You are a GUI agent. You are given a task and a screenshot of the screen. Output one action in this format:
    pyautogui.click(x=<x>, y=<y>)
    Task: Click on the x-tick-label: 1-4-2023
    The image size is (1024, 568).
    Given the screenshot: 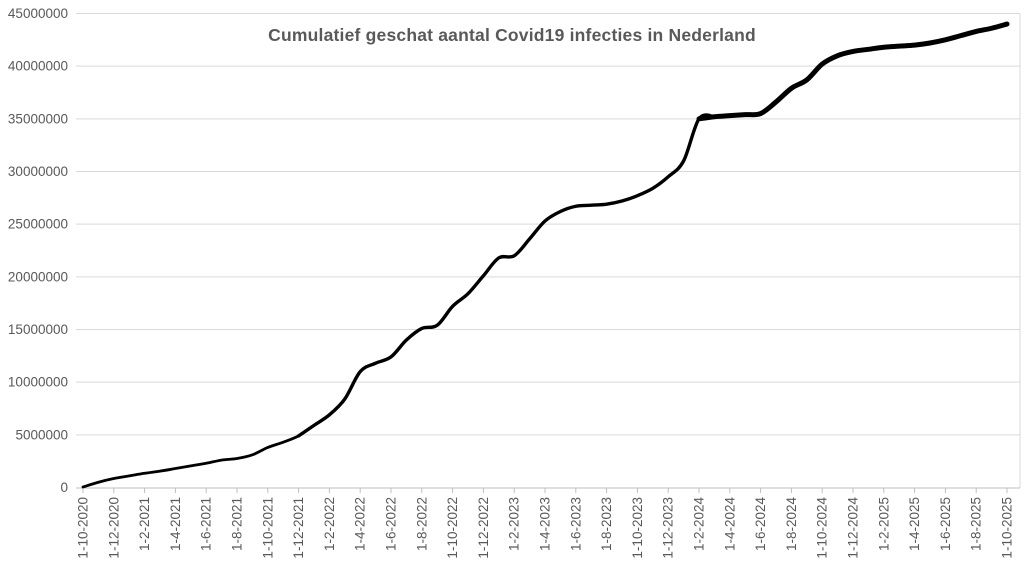 What is the action you would take?
    pyautogui.click(x=545, y=524)
    